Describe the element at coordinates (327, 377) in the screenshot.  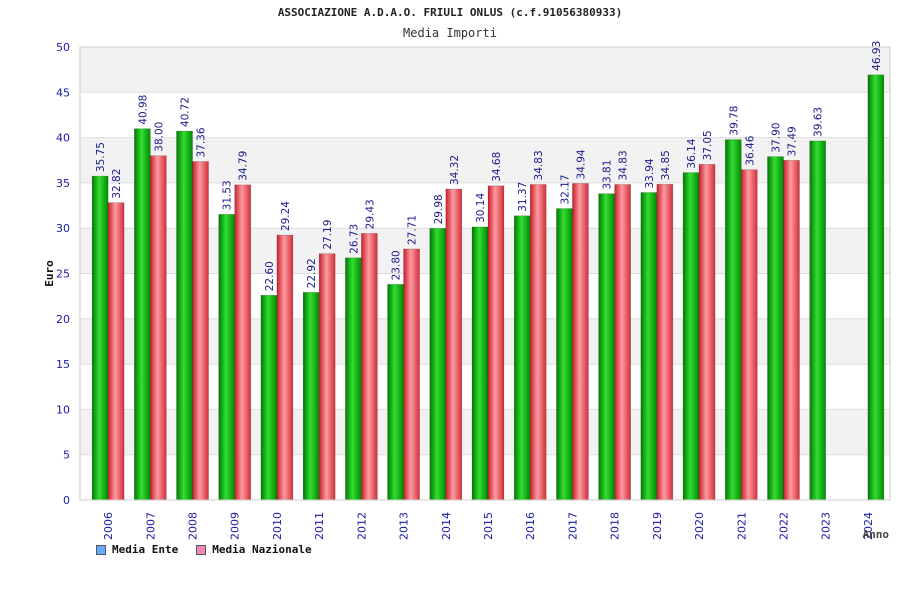
I see `bar-media-nazionale-2011` at that location.